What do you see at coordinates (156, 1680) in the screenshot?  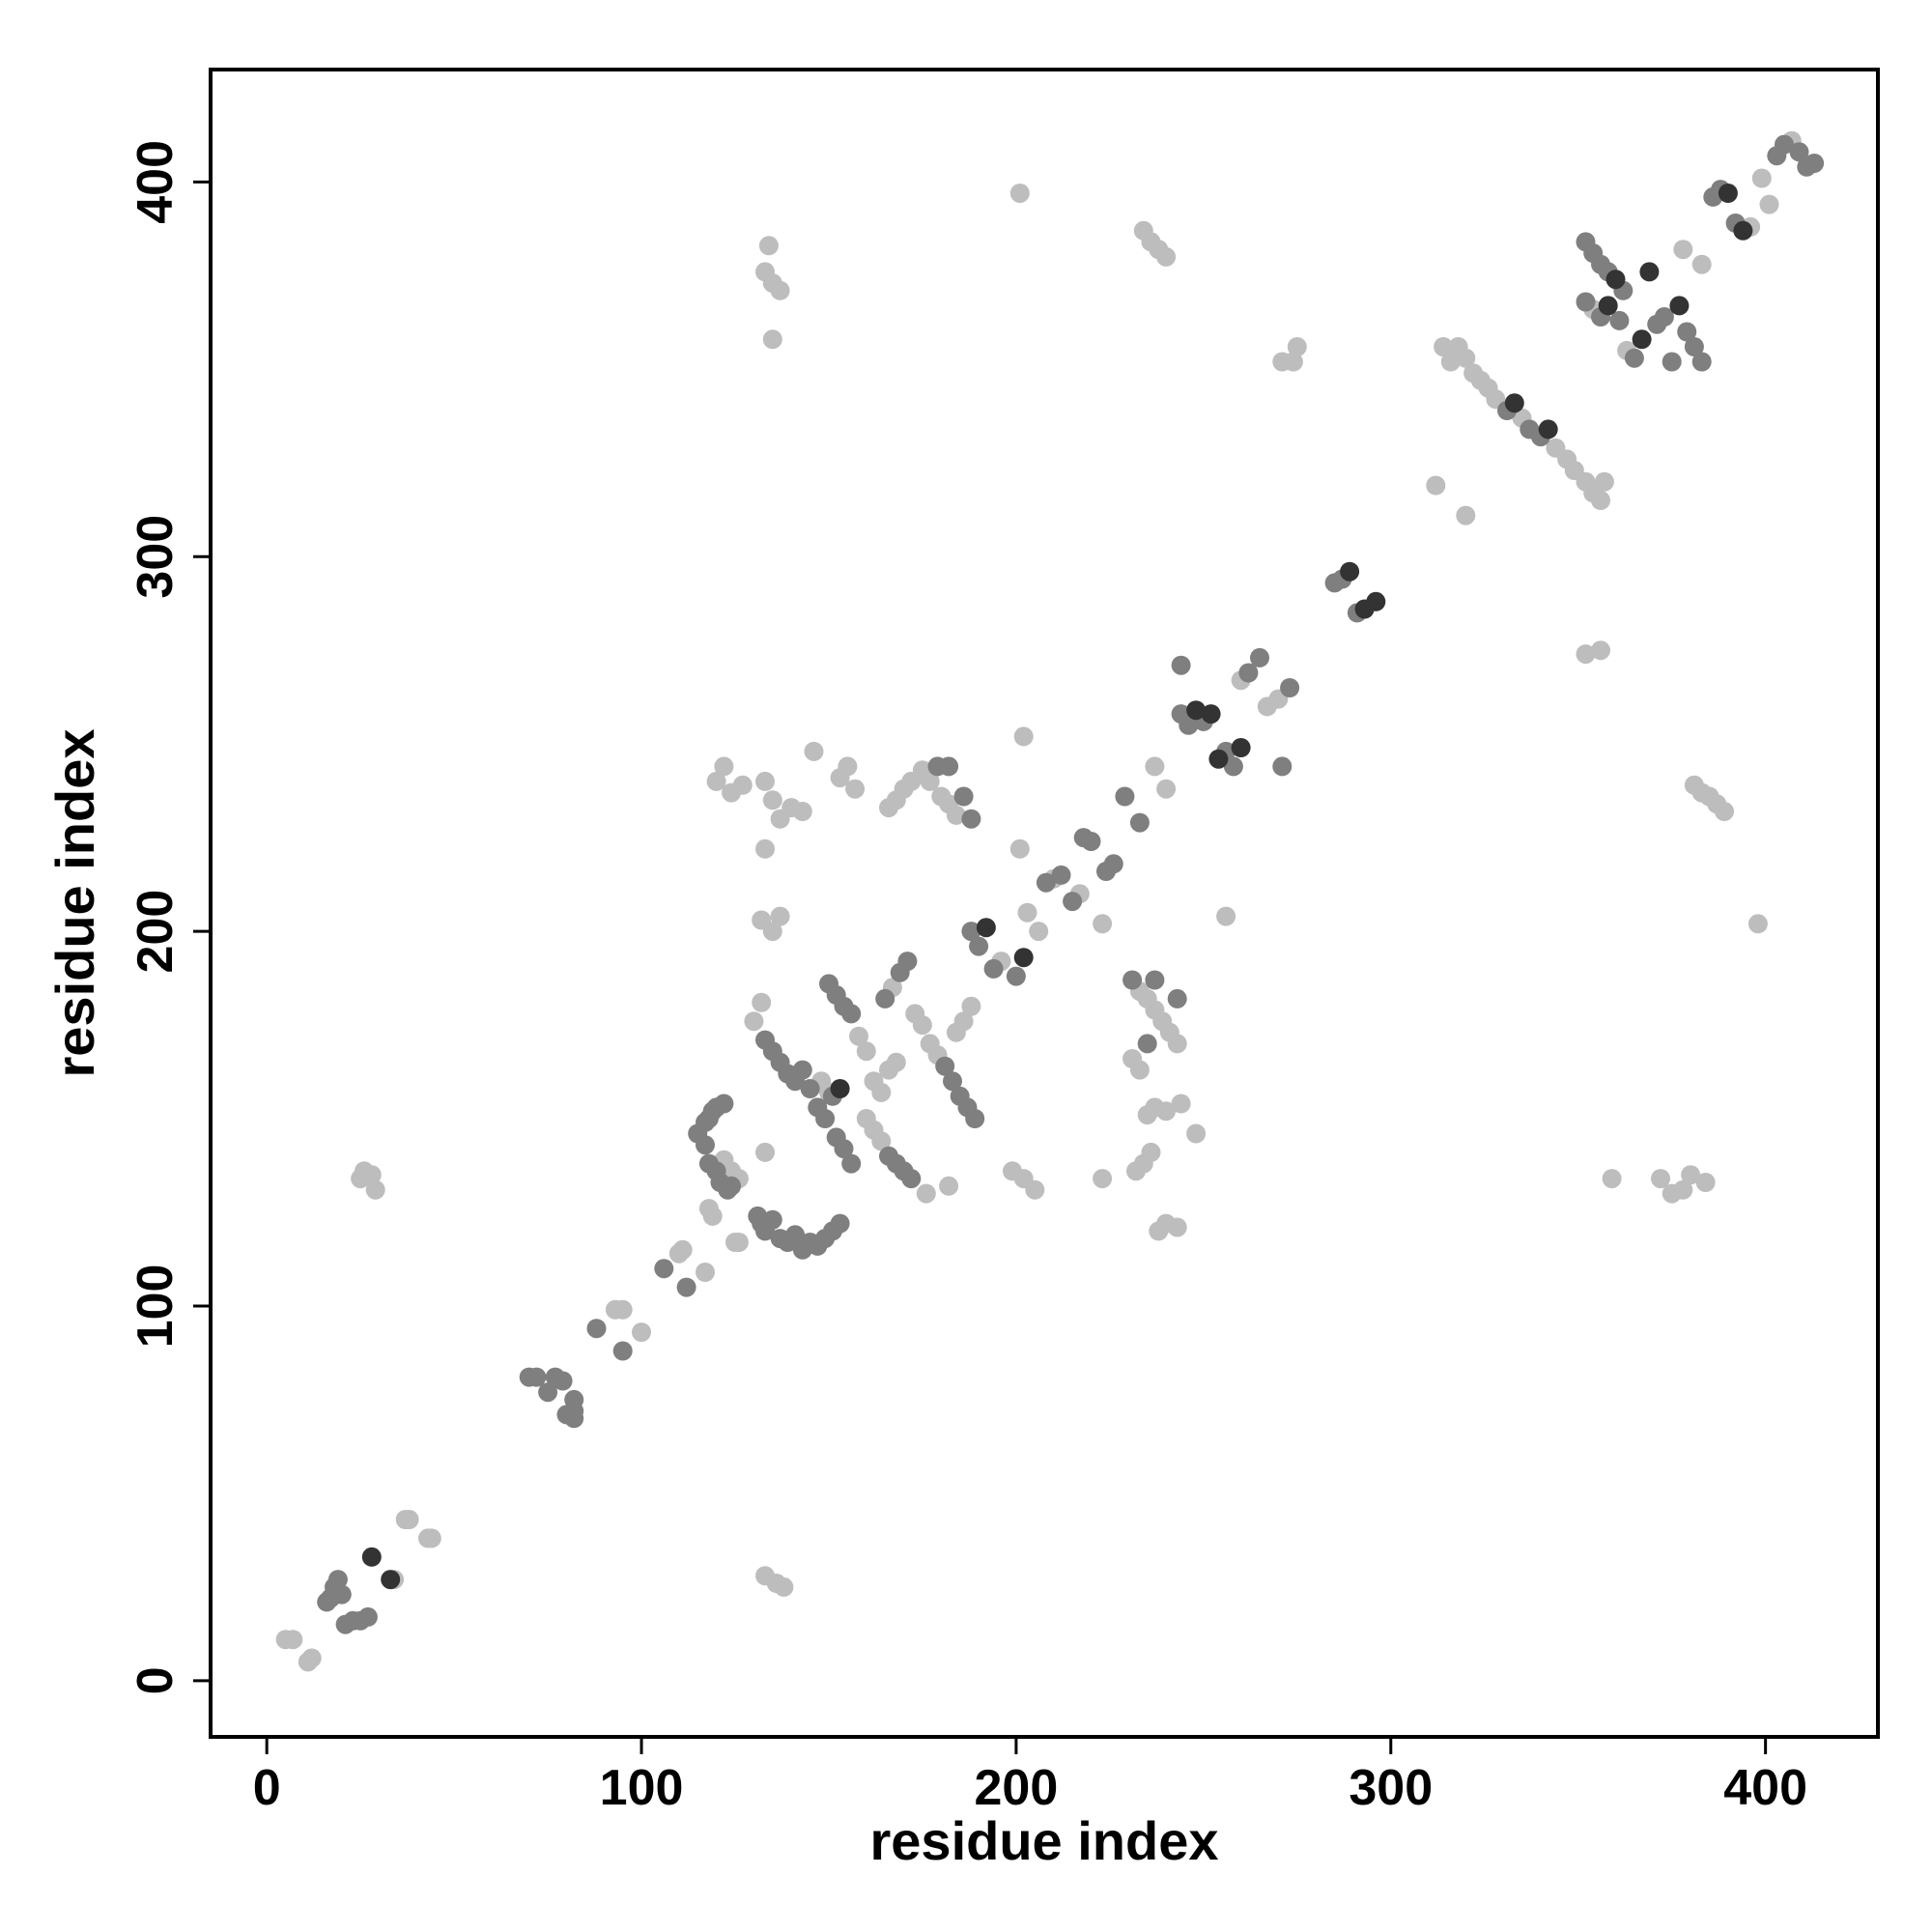 I see `y-tick-label: 0` at bounding box center [156, 1680].